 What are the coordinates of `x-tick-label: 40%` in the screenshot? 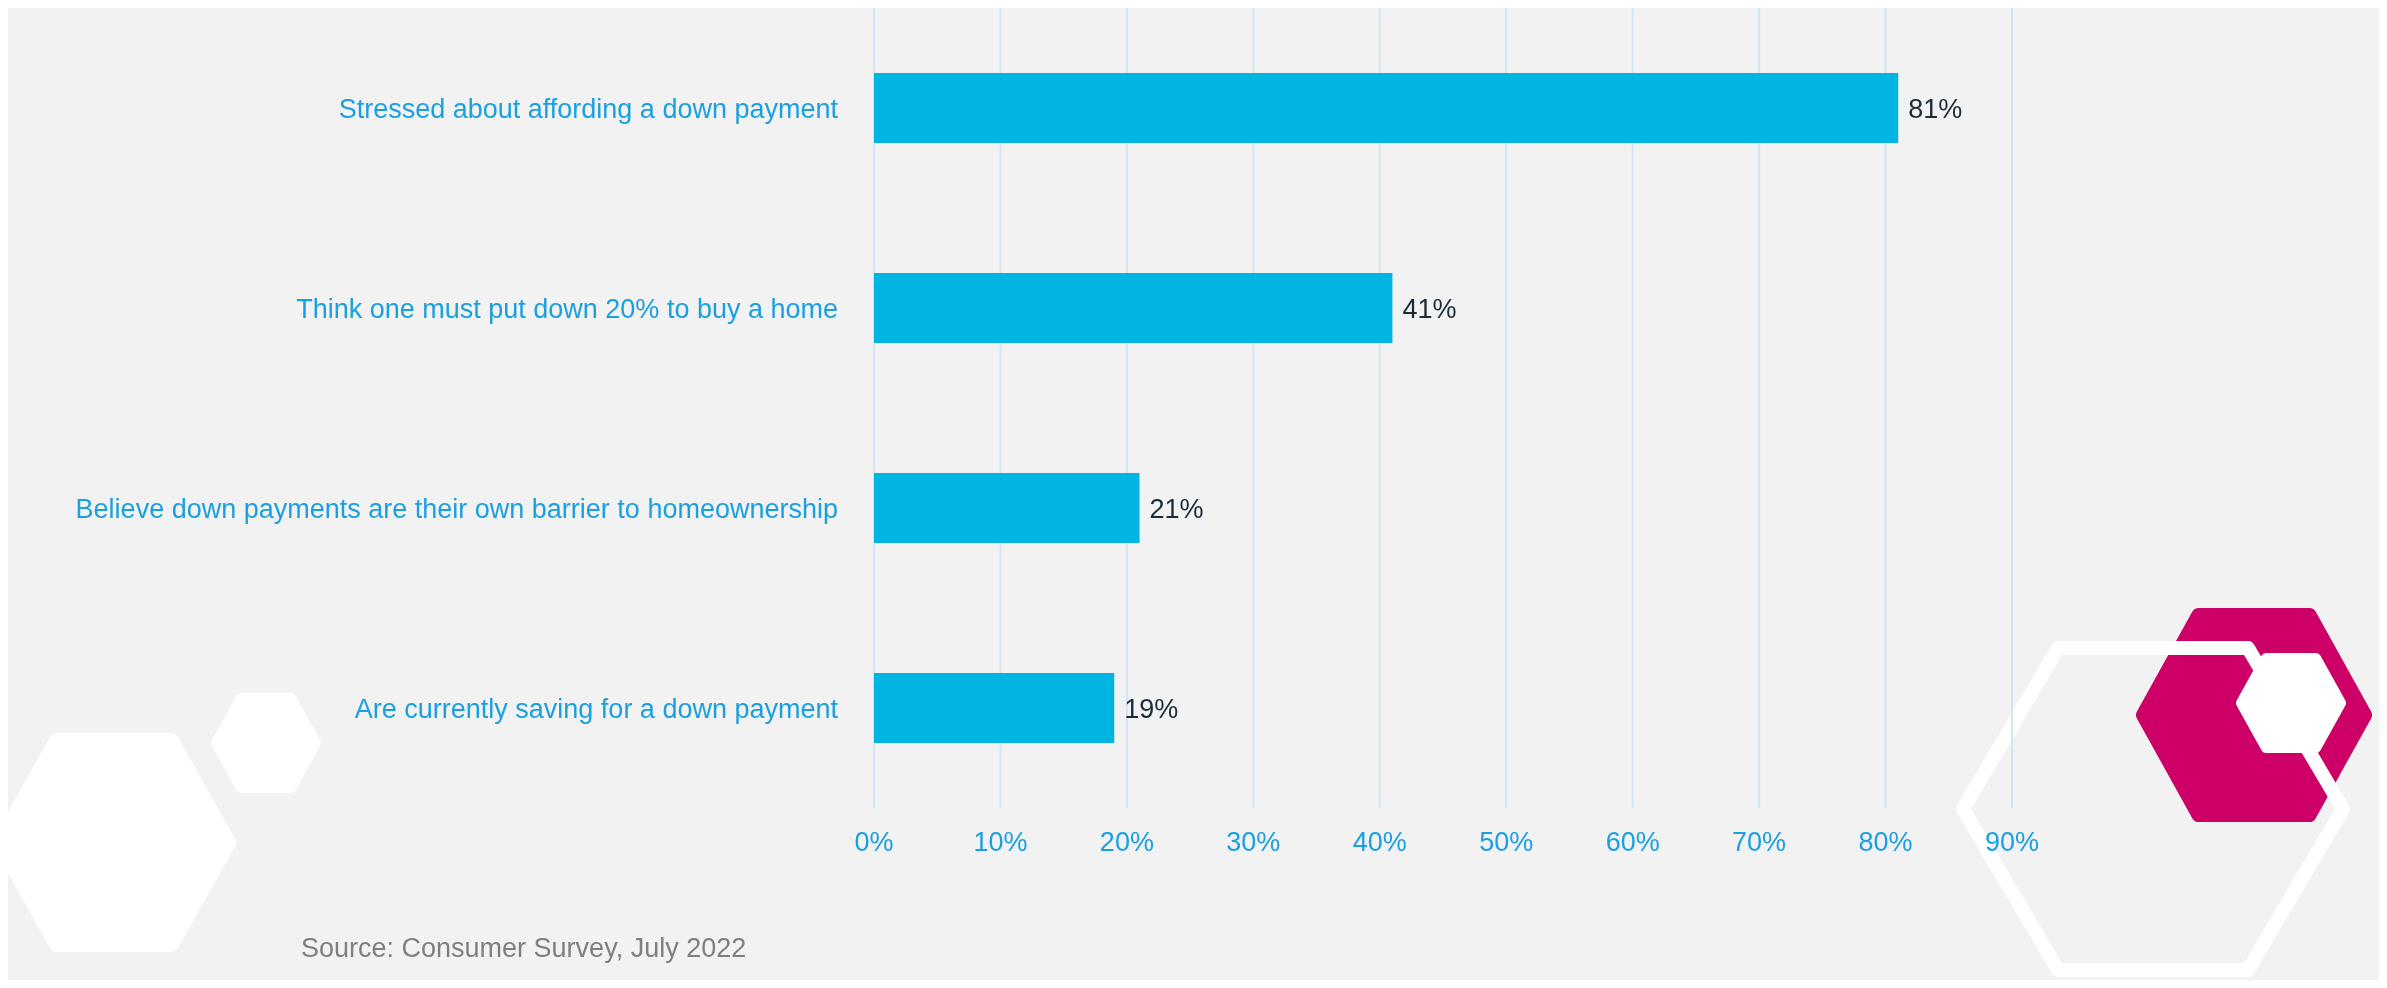 It's located at (1379, 842).